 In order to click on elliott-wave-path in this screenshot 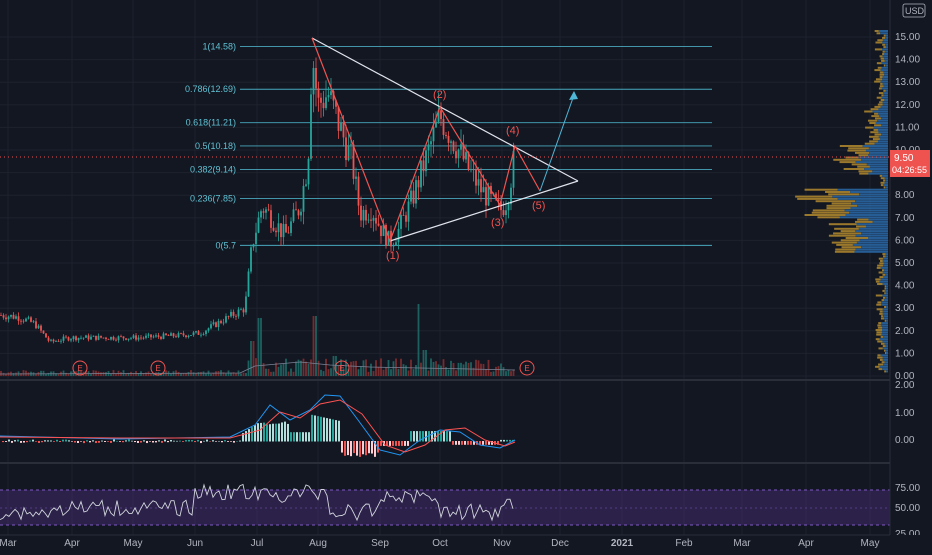, I will do `click(426, 140)`.